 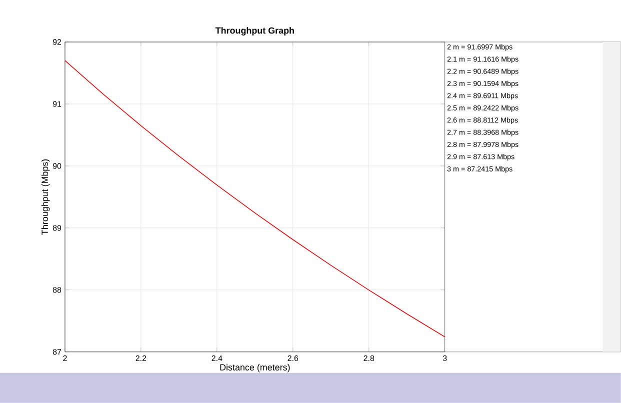 I want to click on chart-title: Throughput Graph, so click(x=254, y=31).